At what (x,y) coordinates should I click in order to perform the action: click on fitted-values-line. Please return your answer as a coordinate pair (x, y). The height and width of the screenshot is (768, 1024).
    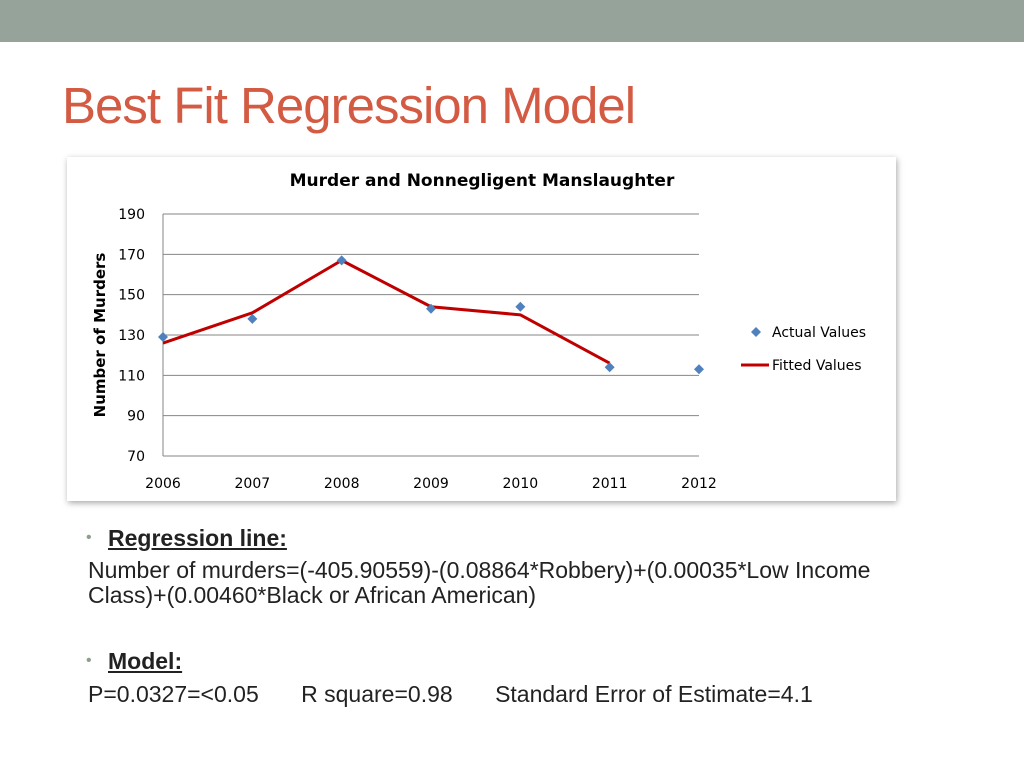
    Looking at the image, I should click on (386, 311).